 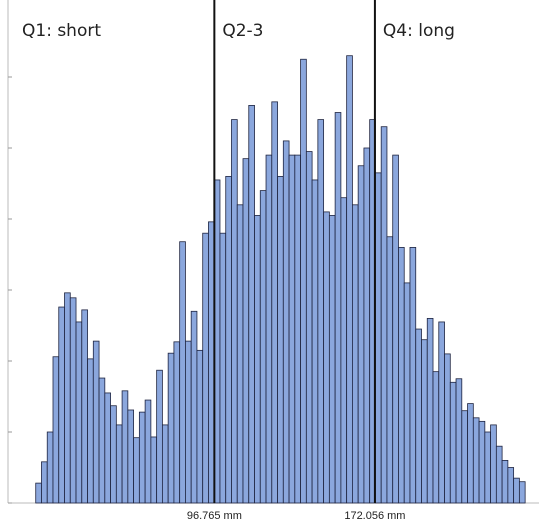 What do you see at coordinates (374, 516) in the screenshot?
I see `x-tick-label: 172.056 mm` at bounding box center [374, 516].